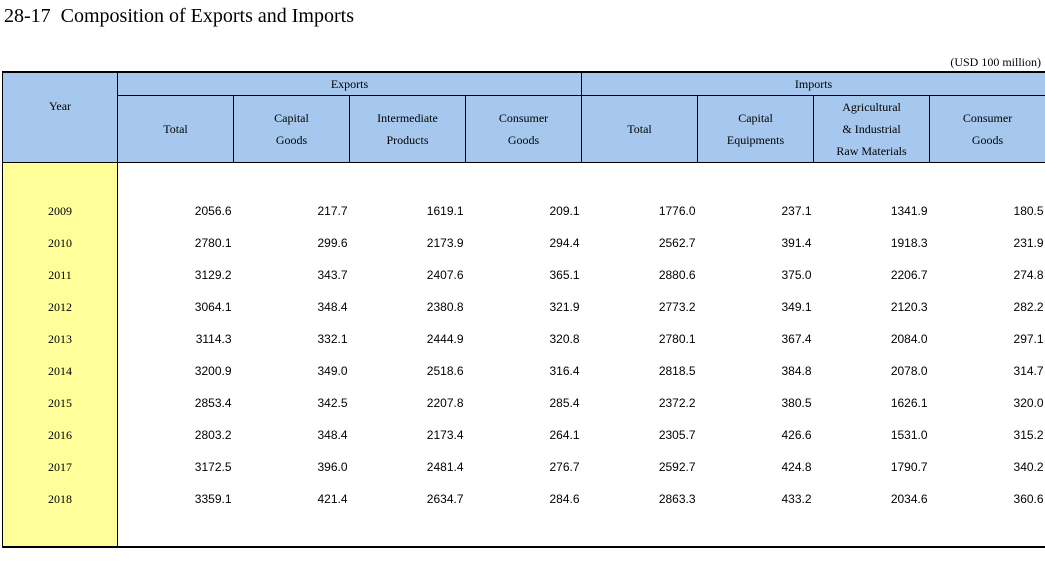 The image size is (1045, 577). What do you see at coordinates (213, 435) in the screenshot?
I see `value-cell: 2803.2` at bounding box center [213, 435].